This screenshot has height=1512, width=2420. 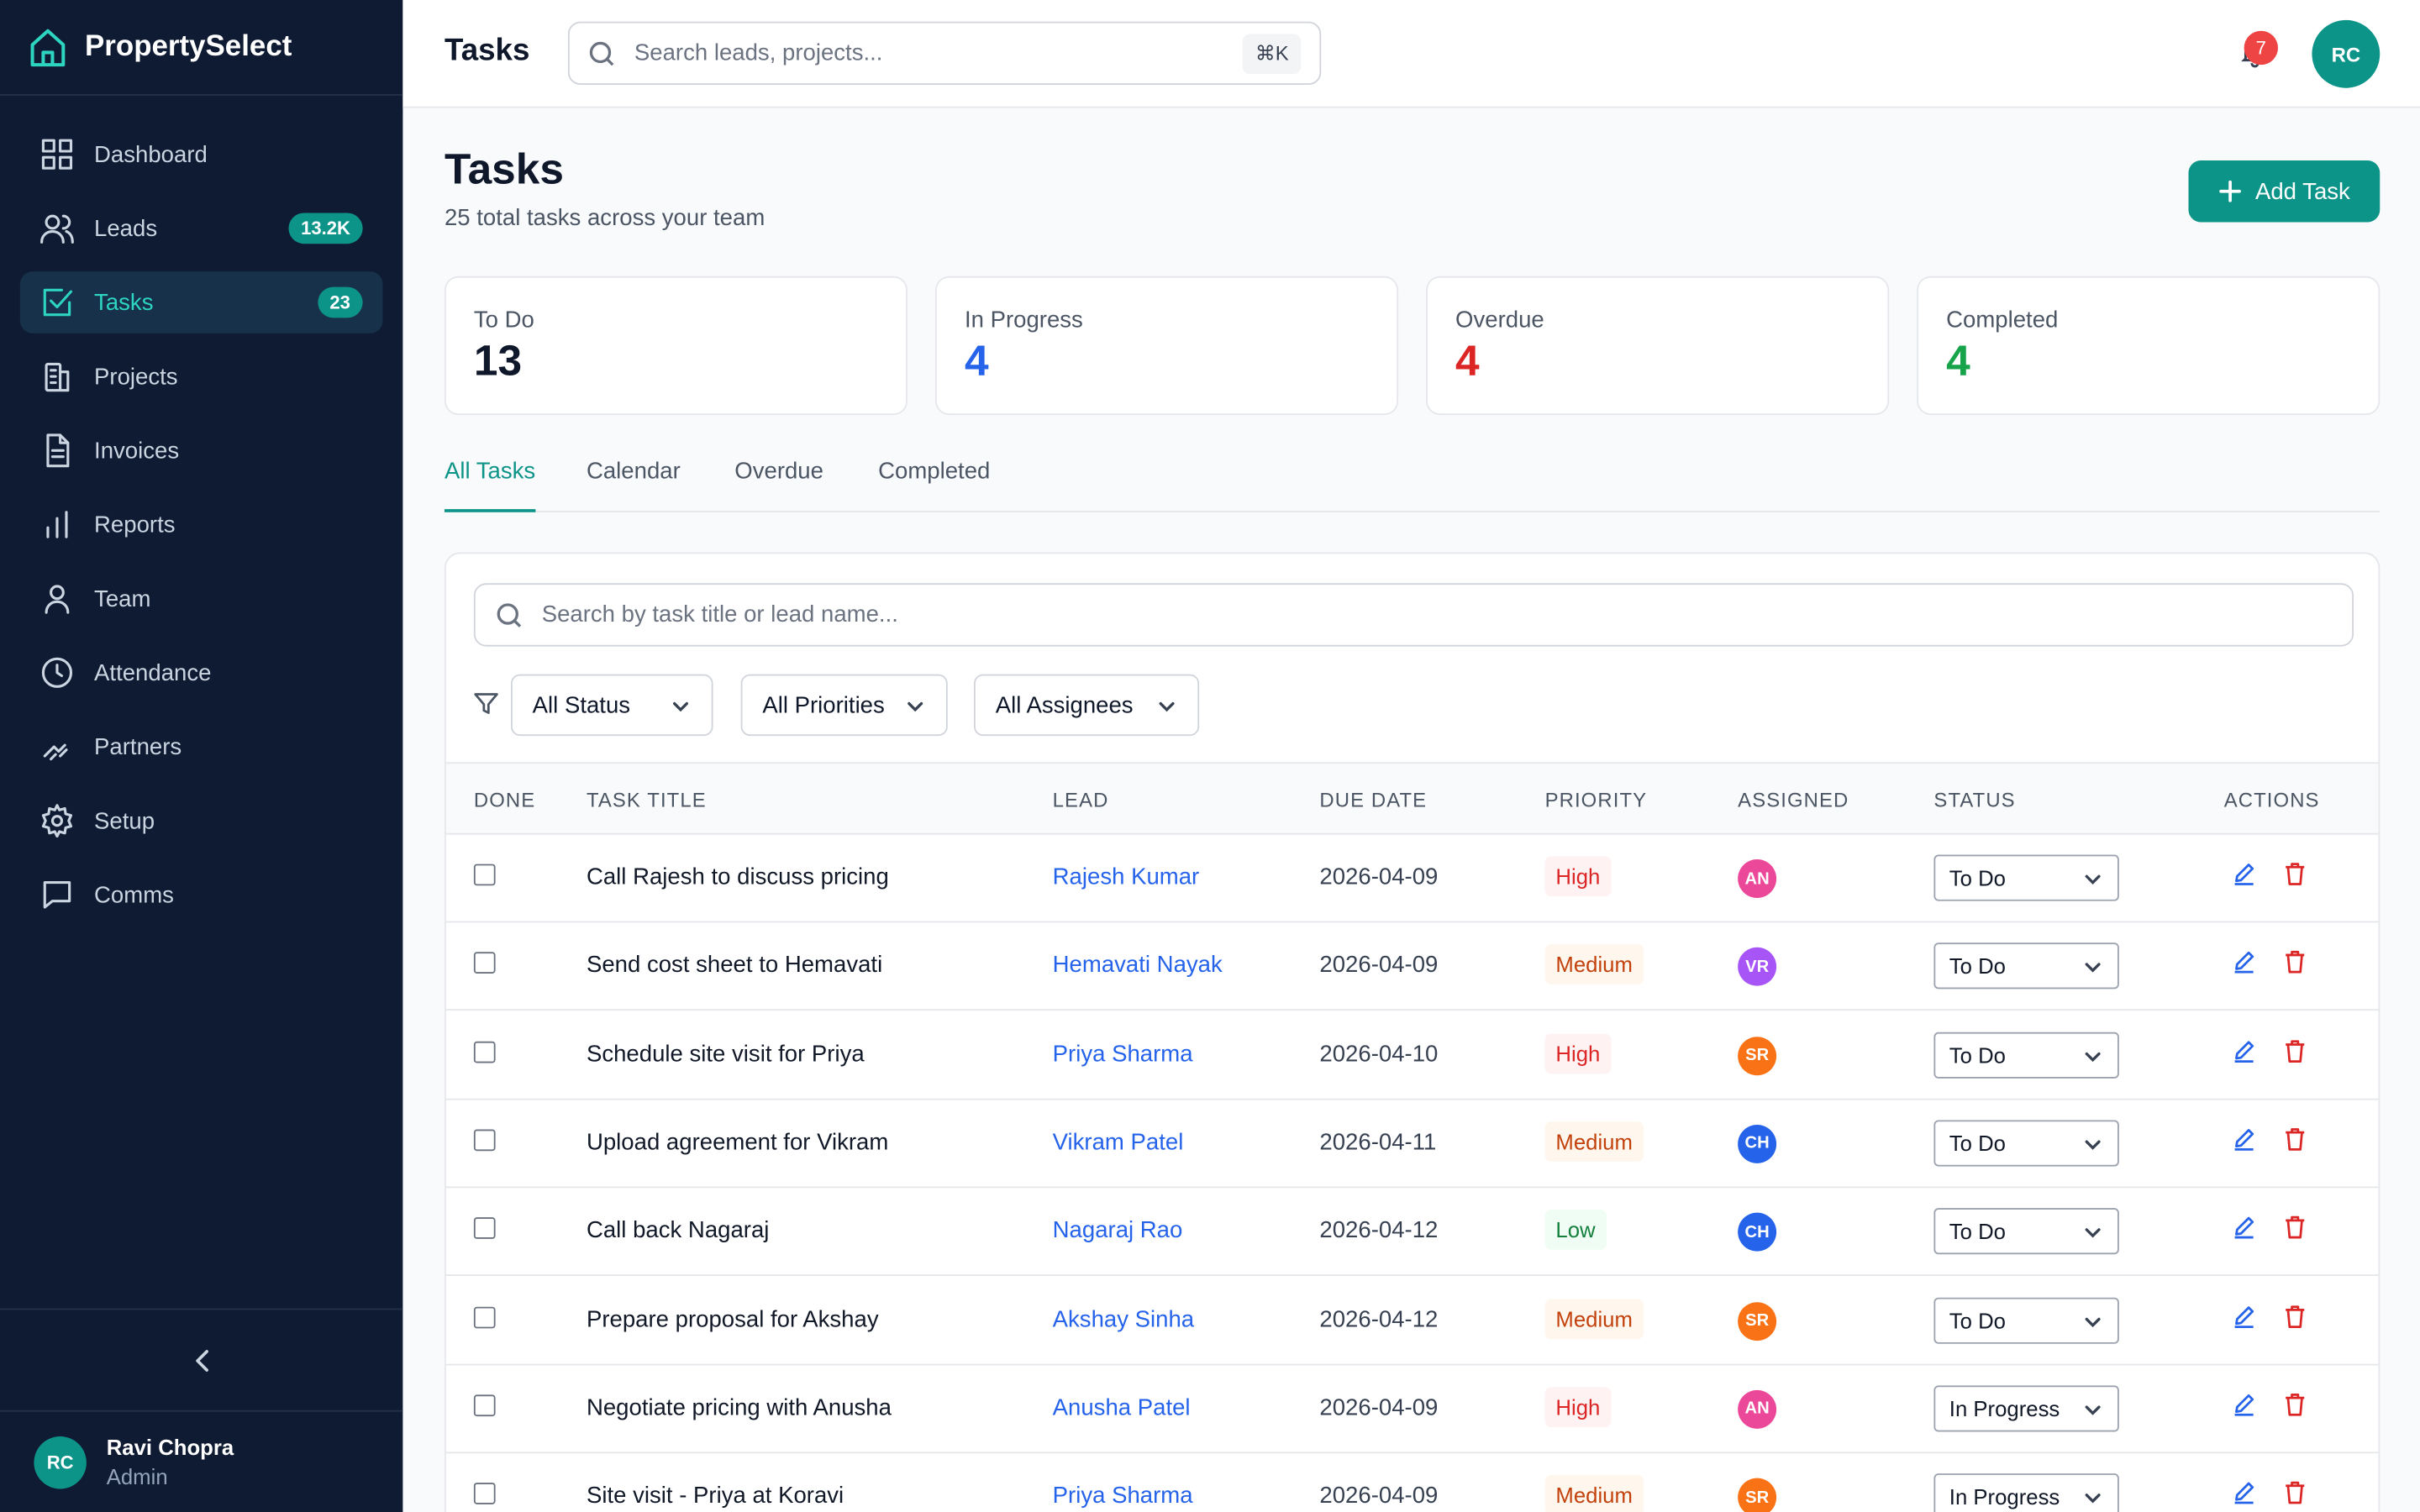 I want to click on sidebar-item-comms: Comms, so click(x=202, y=895).